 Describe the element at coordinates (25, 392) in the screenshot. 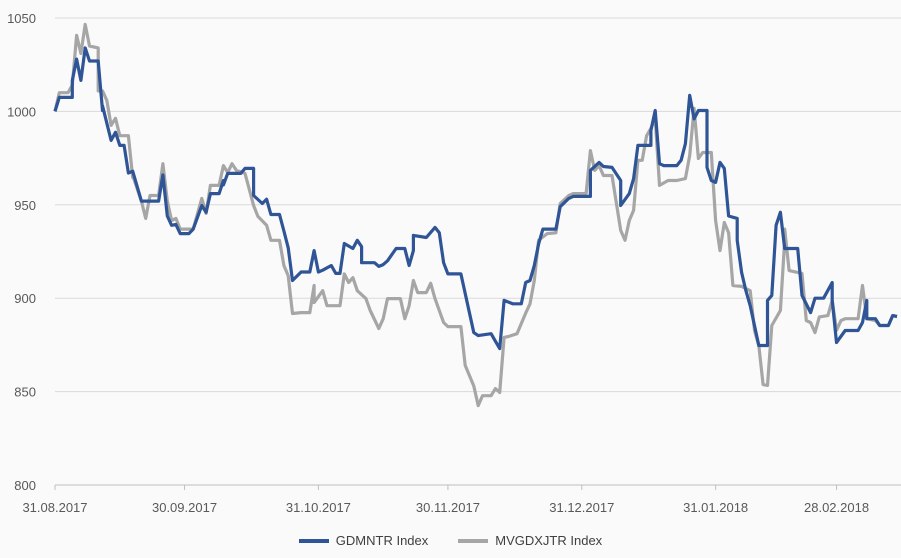

I see `y-tick-label: 850` at that location.